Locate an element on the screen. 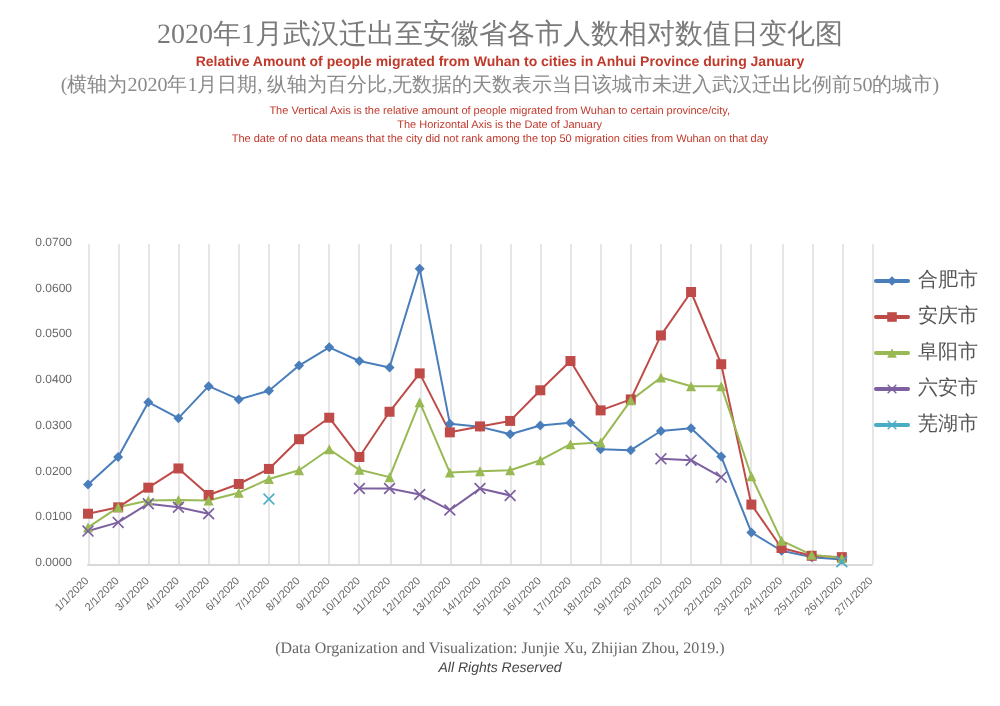 This screenshot has height=706, width=1000. text: (横轴为2020年1月日期, 纵轴为百分比,无数据的天数表示当日该城市未进入武汉迁出比例前50的城市) is located at coordinates (500, 85).